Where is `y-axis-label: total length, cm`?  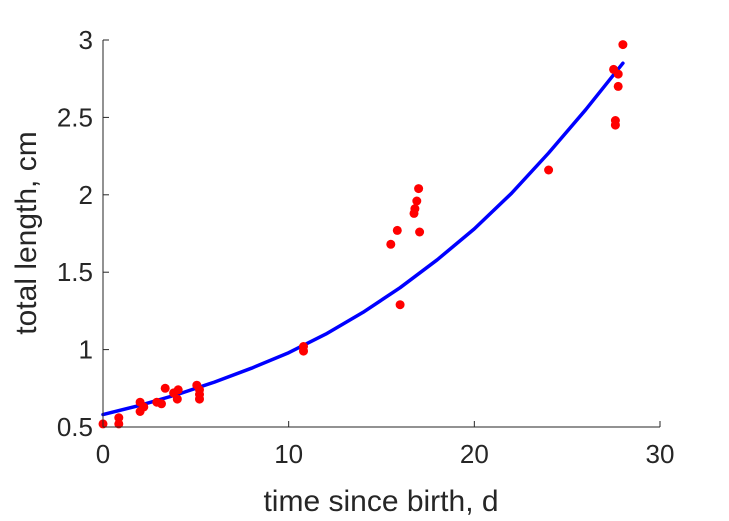
y-axis-label: total length, cm is located at coordinates (26, 232).